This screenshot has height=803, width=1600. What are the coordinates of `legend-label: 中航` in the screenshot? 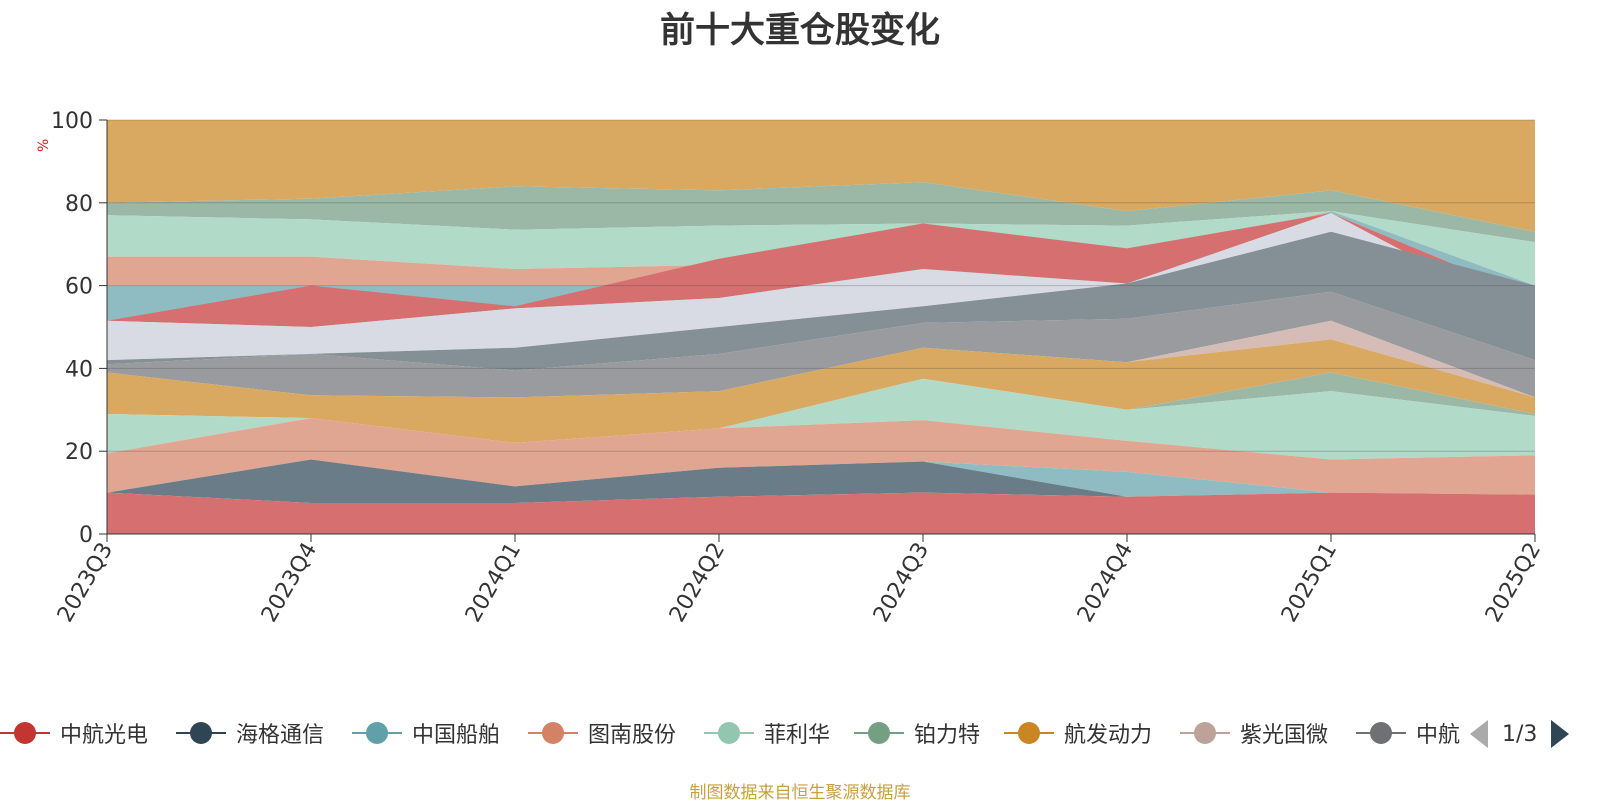 It's located at (1438, 735).